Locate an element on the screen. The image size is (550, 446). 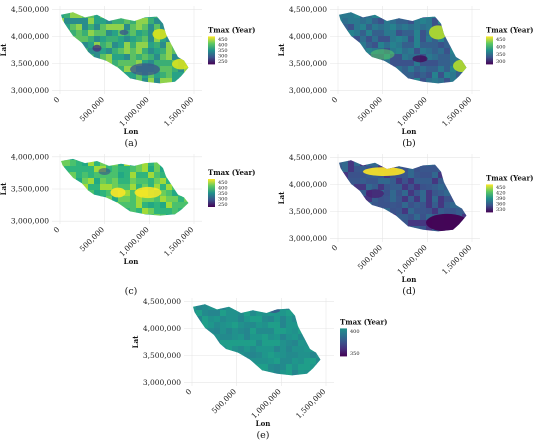
colorbar-tick-label: 360 is located at coordinates (501, 205).